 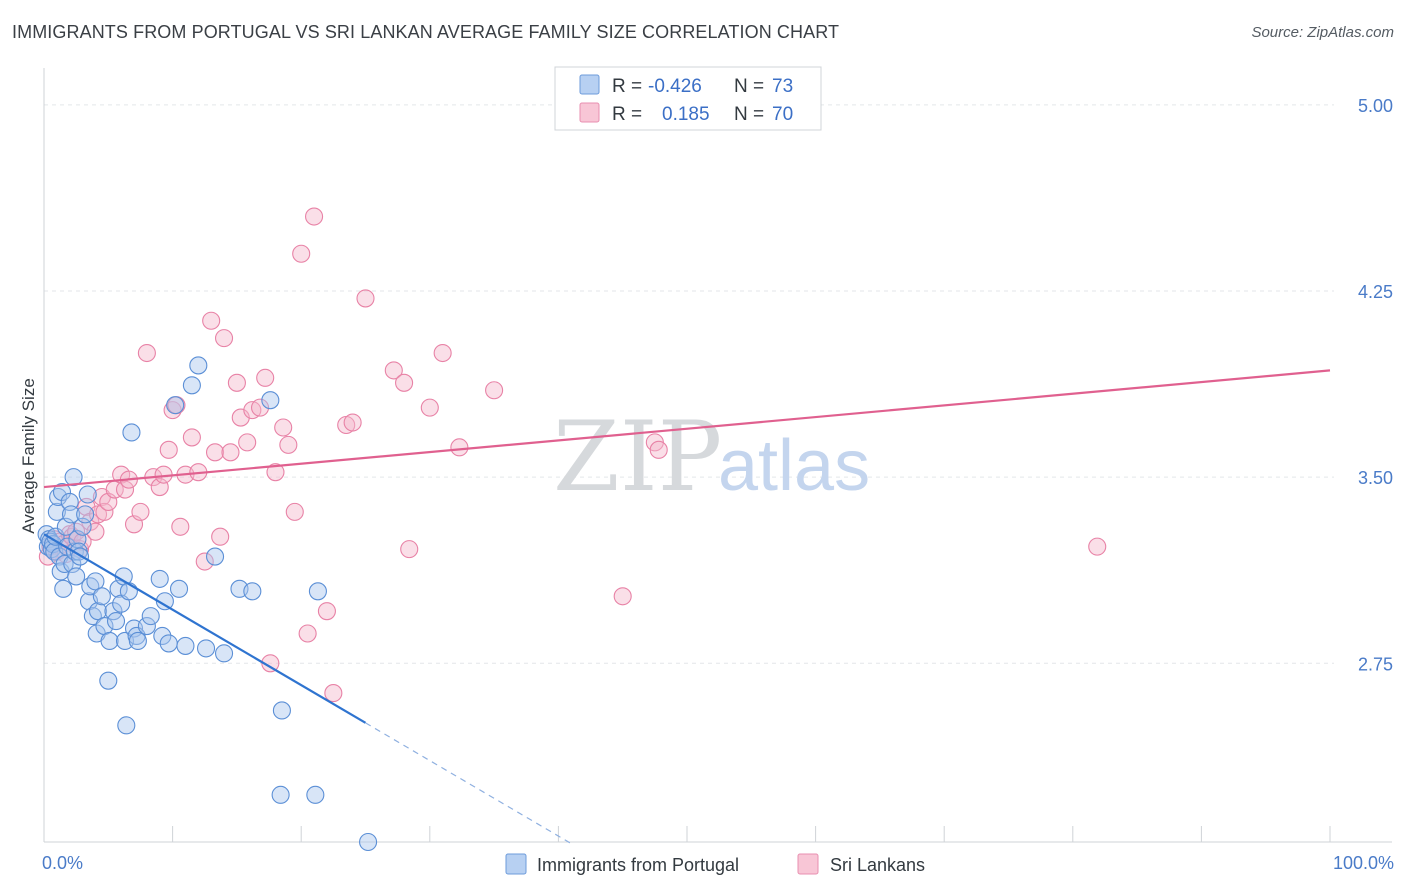 I want to click on bottom-legend-swatch-portugal, so click(x=516, y=864).